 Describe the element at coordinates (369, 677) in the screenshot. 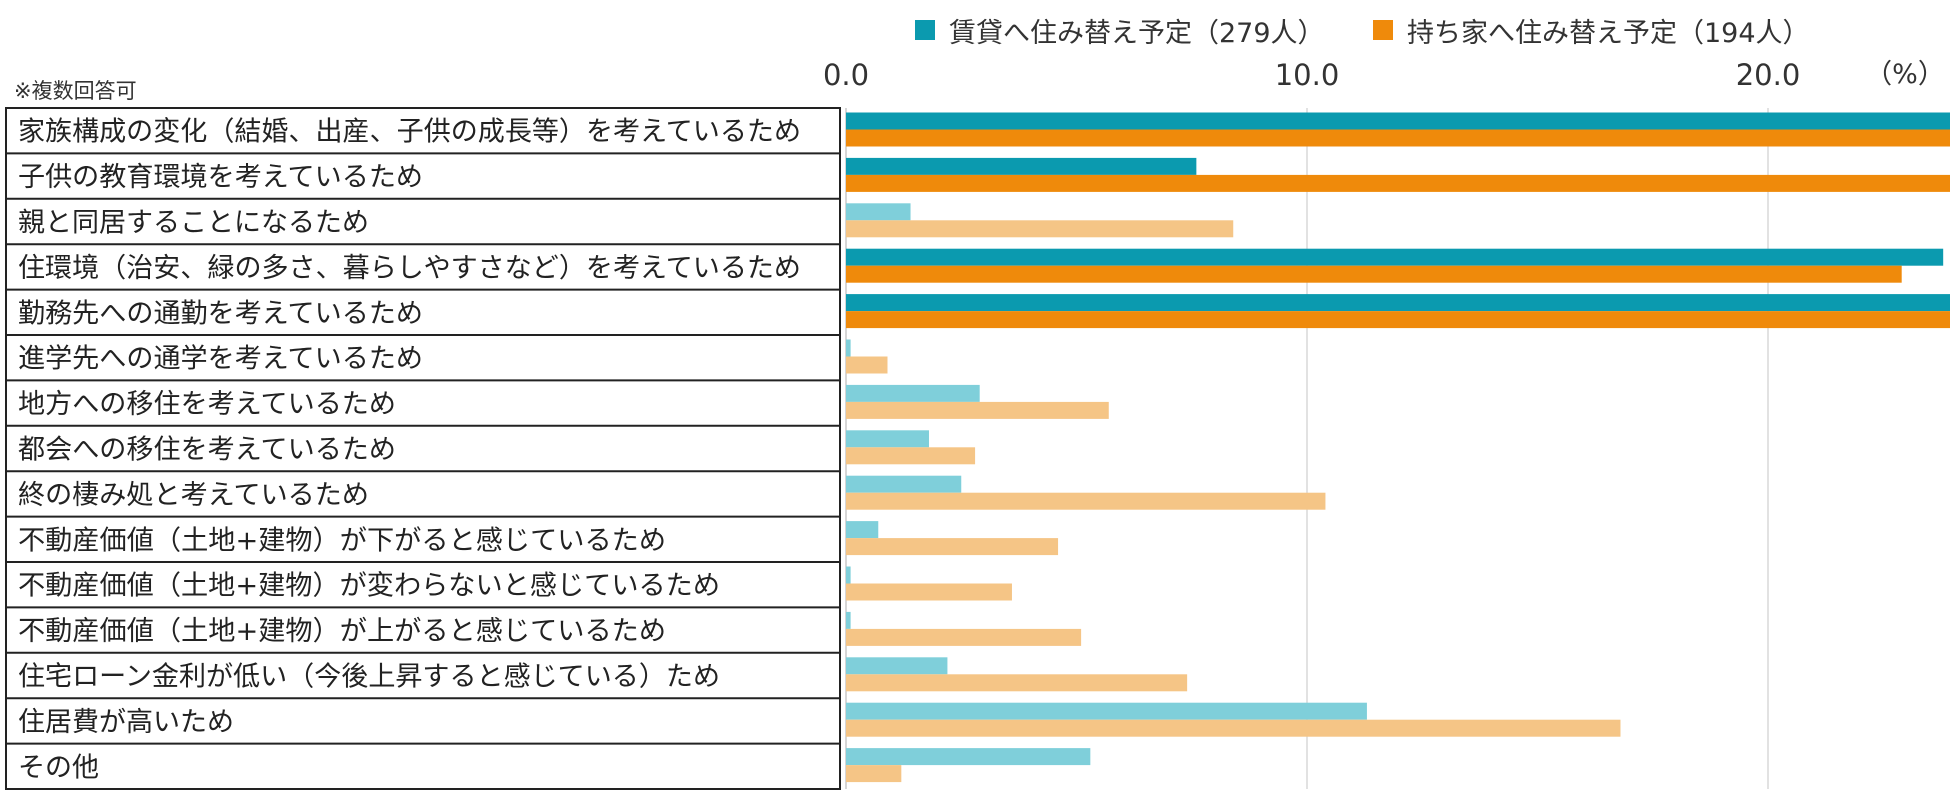

I see `category-label: 住宅ローン金利が低い（今後上昇すると感じている）ため` at that location.